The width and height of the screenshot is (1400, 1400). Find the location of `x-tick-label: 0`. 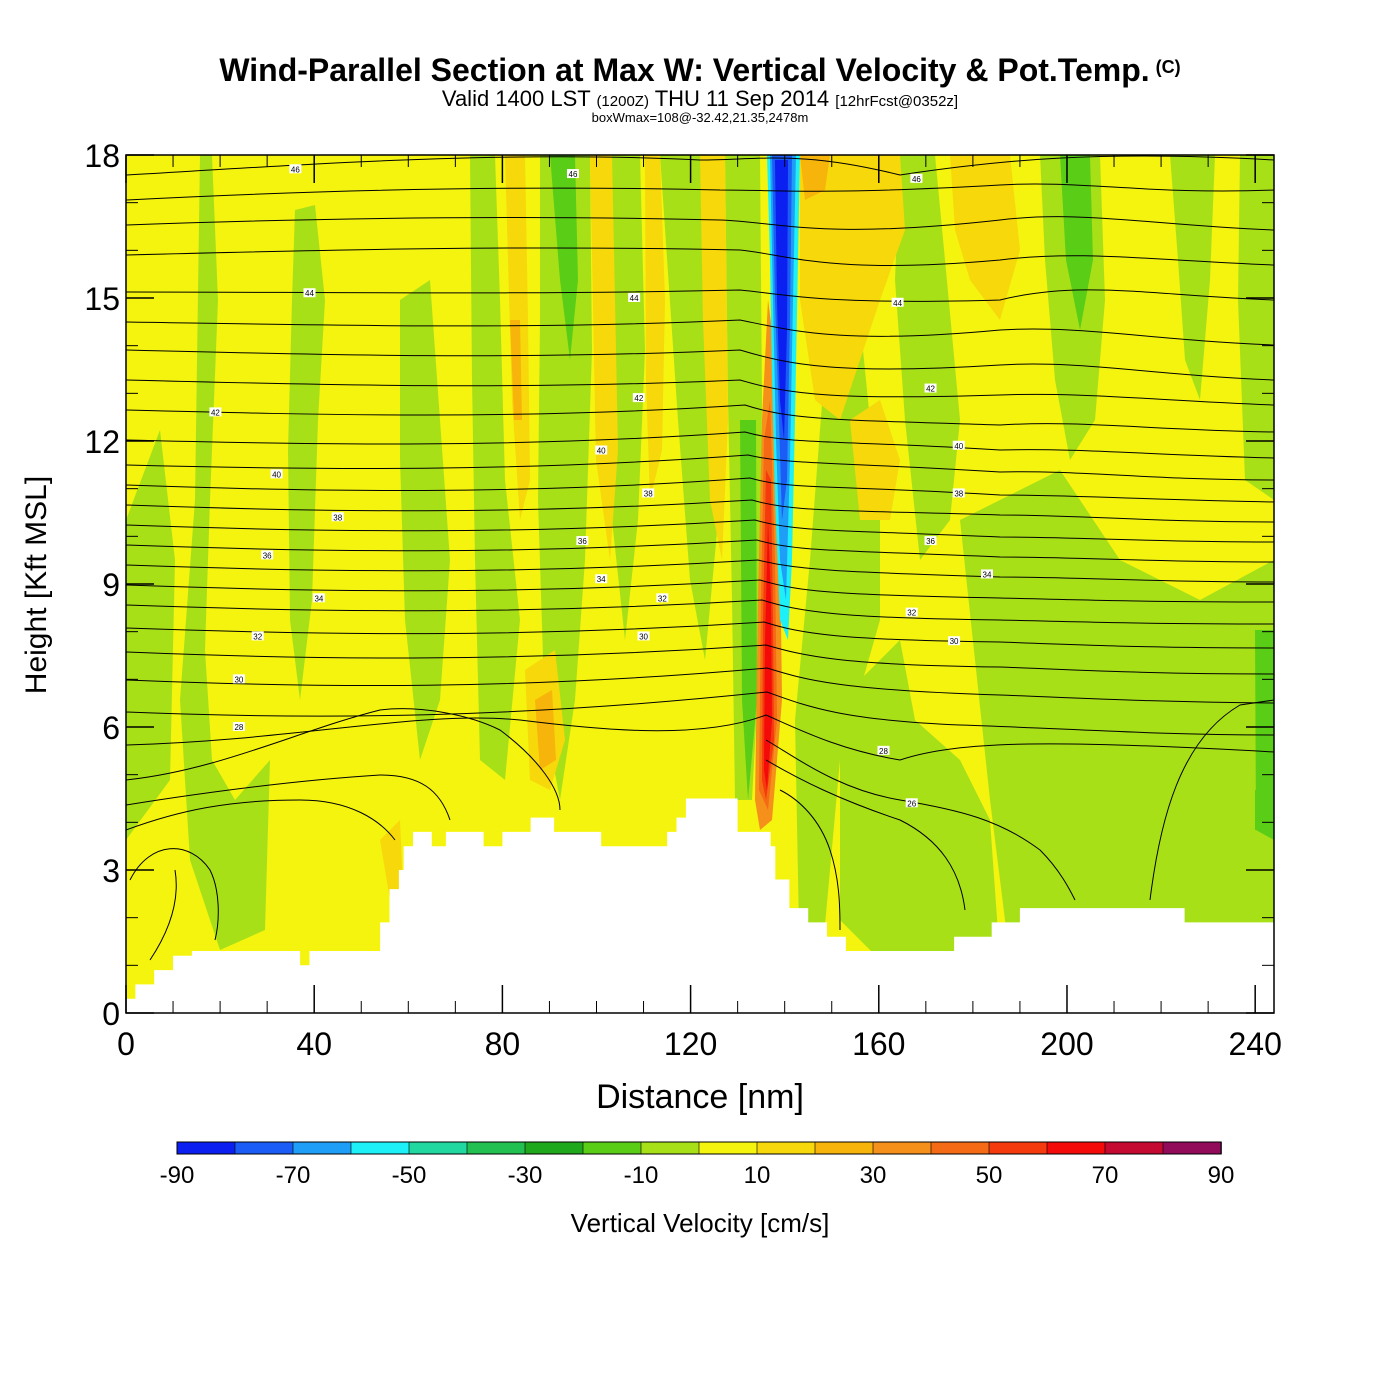

x-tick-label: 0 is located at coordinates (126, 1044).